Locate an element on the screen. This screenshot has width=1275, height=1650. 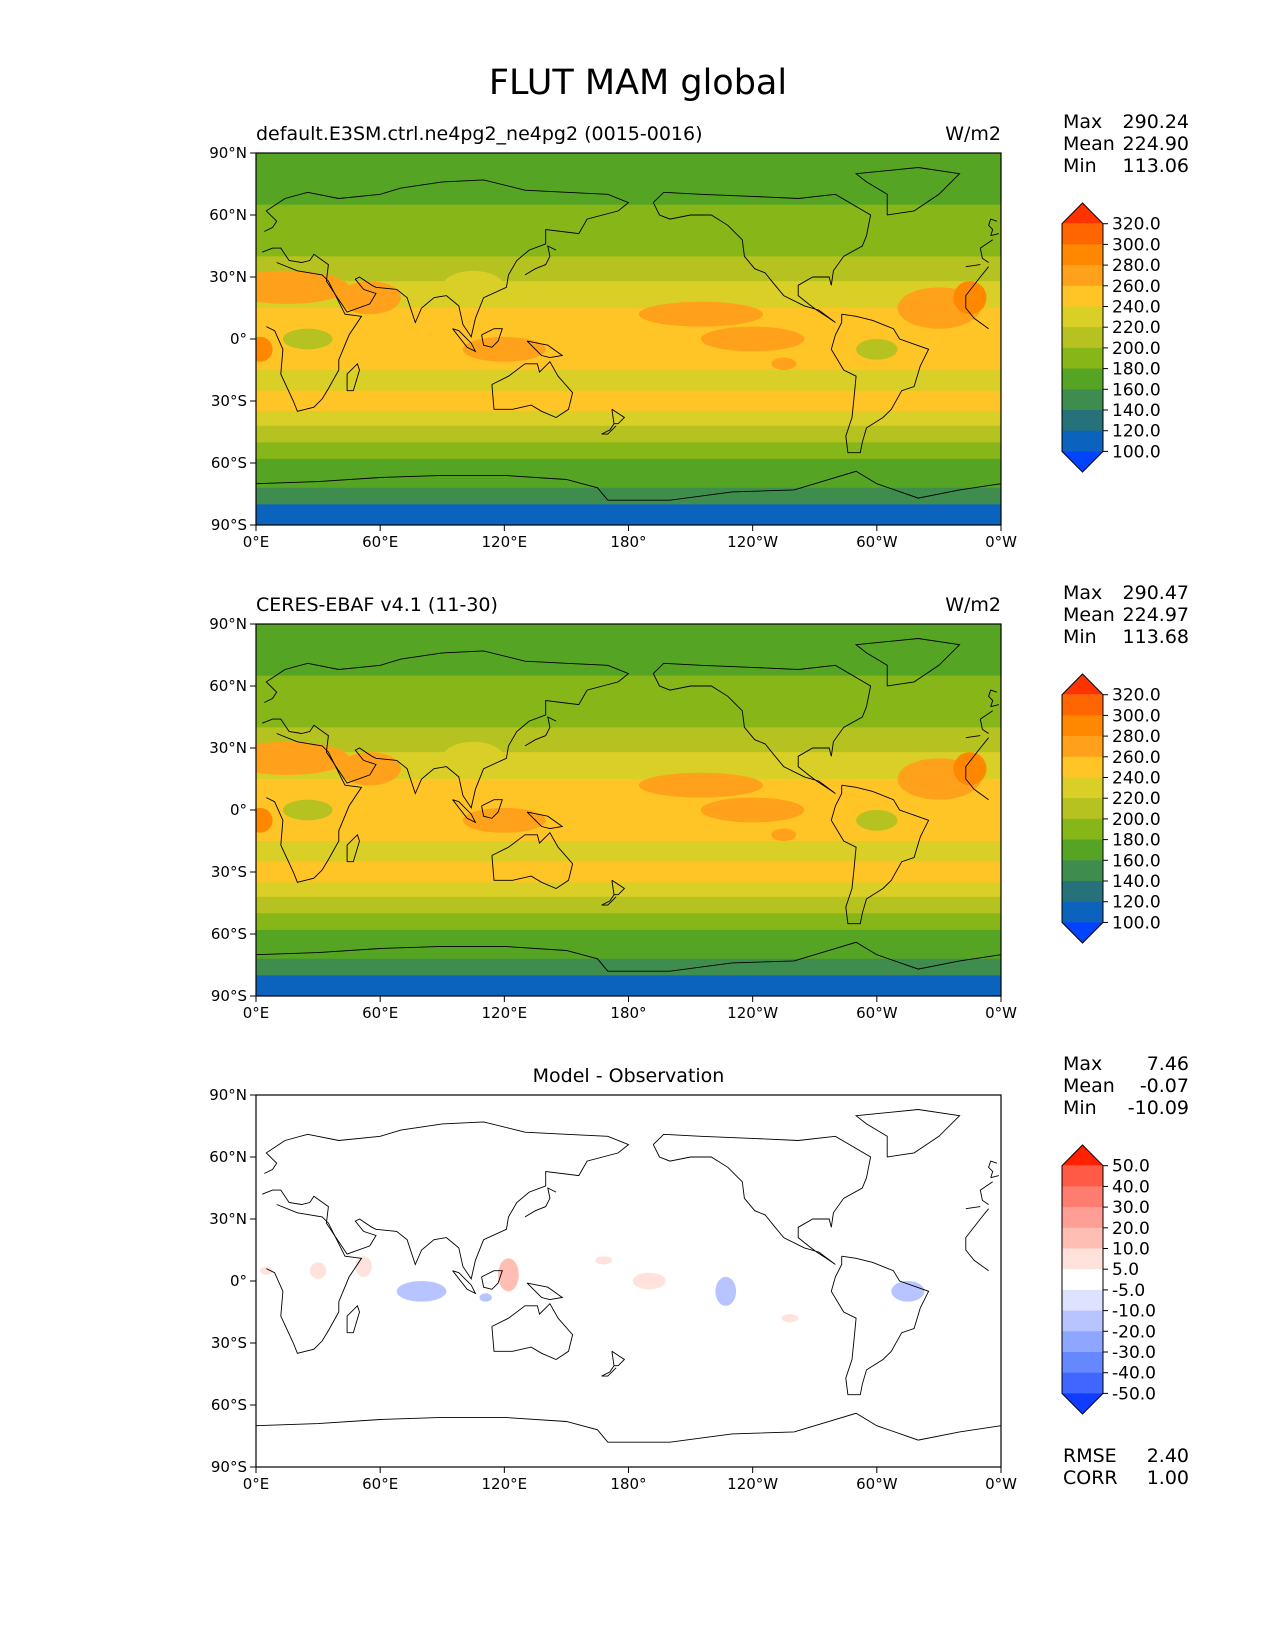
field-background is located at coordinates (628, 1281).